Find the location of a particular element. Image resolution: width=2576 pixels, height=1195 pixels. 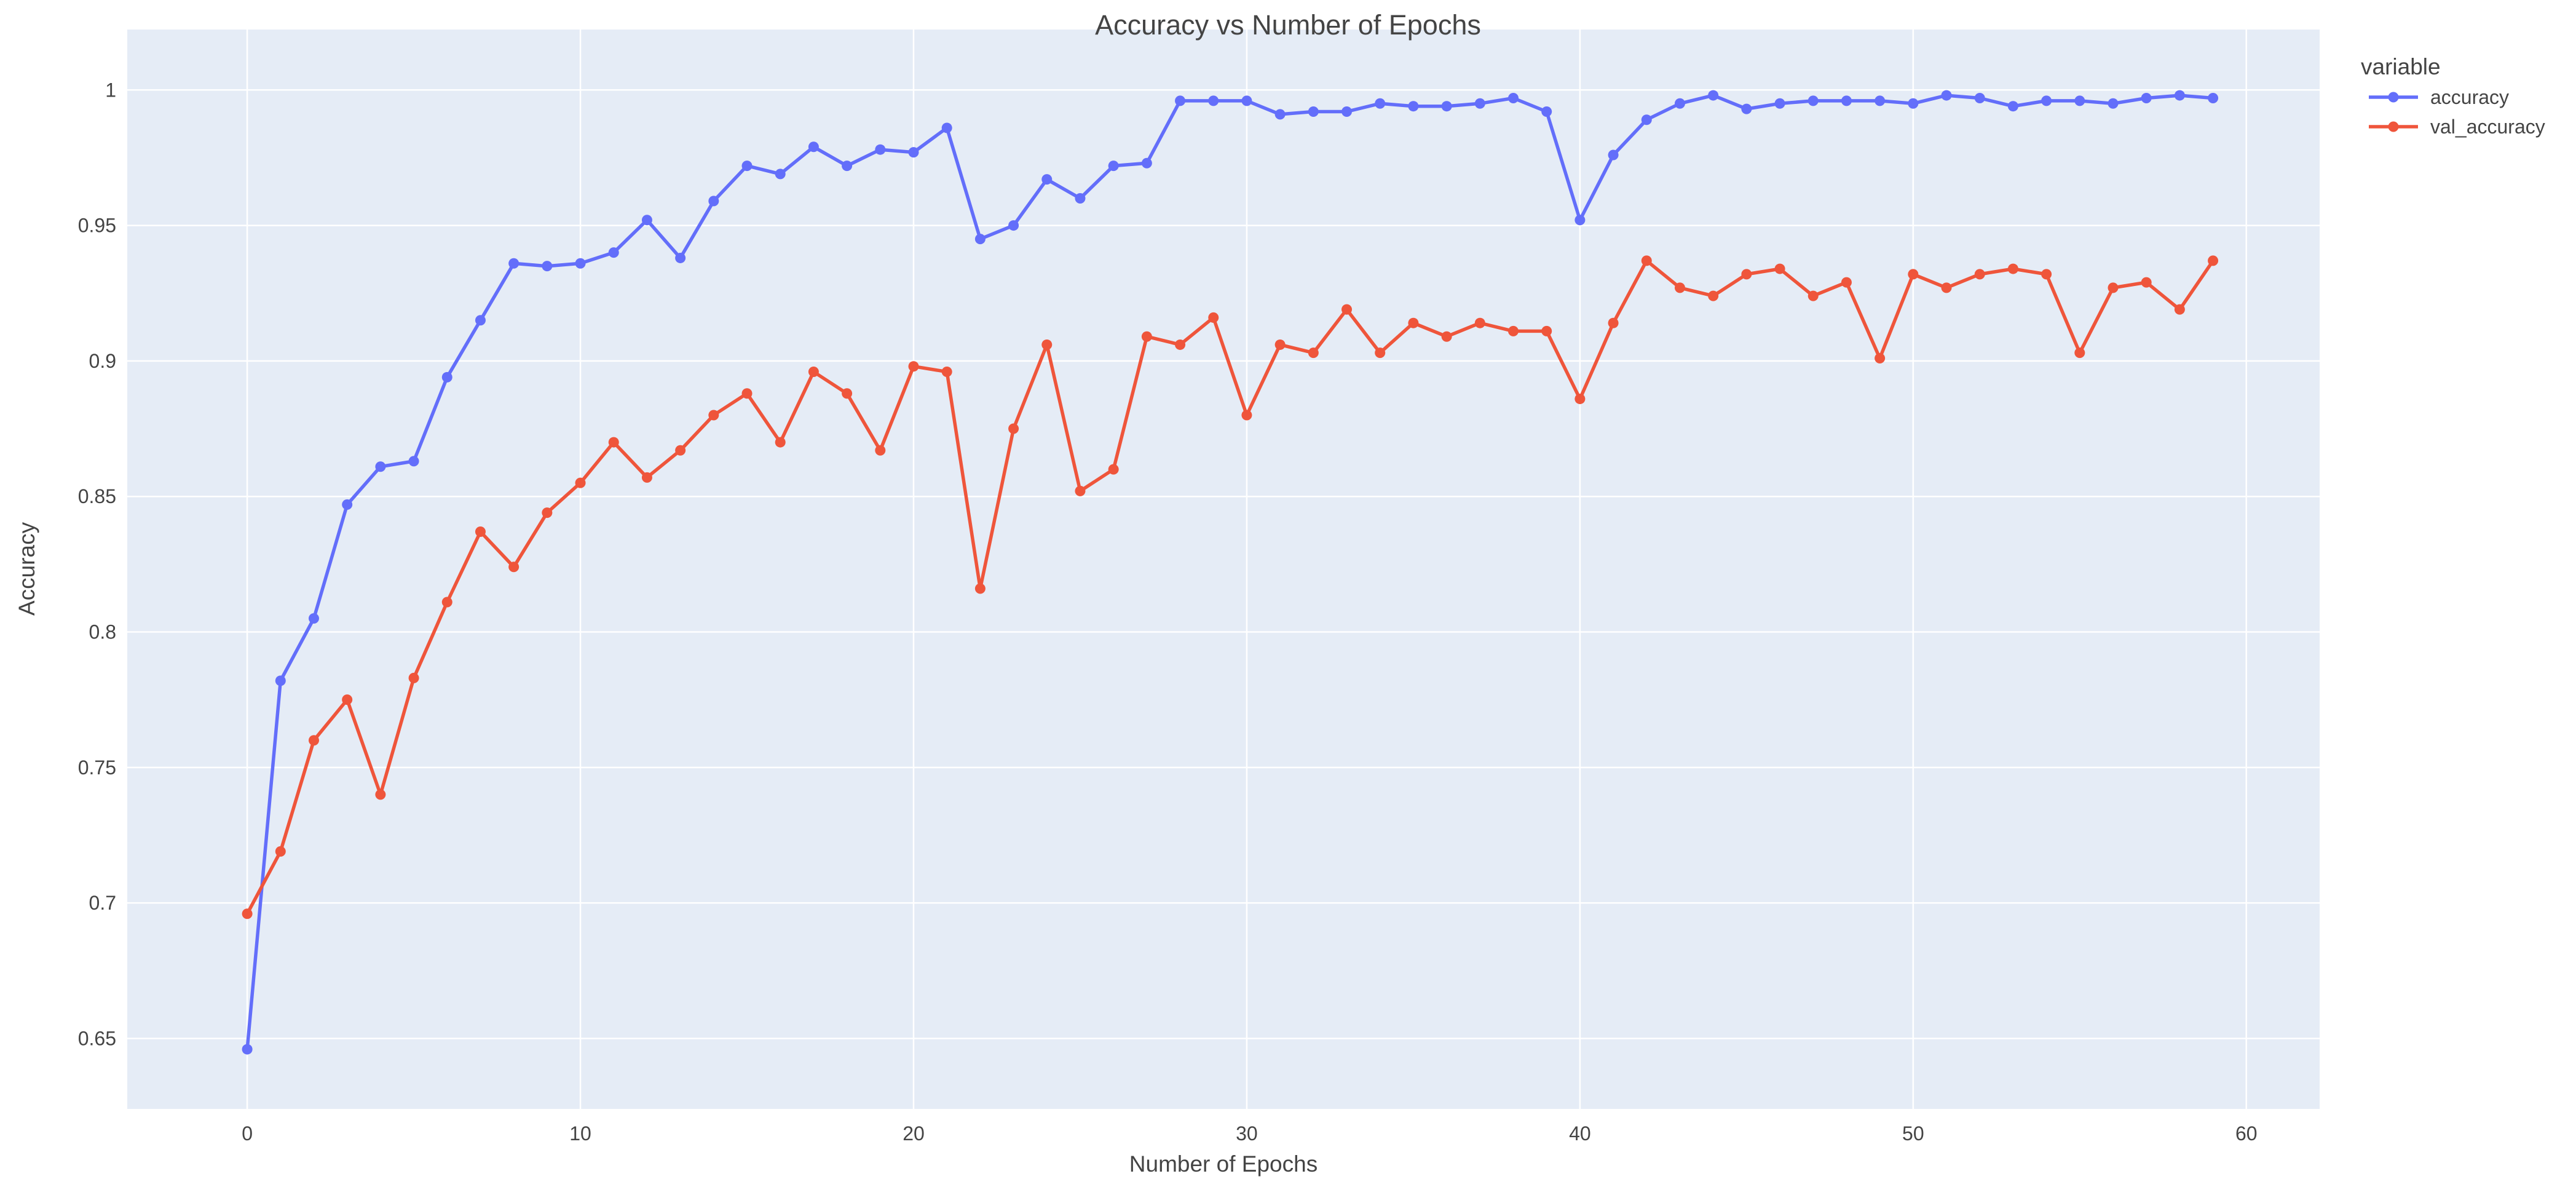

x-tick-label: 40 is located at coordinates (1580, 1133).